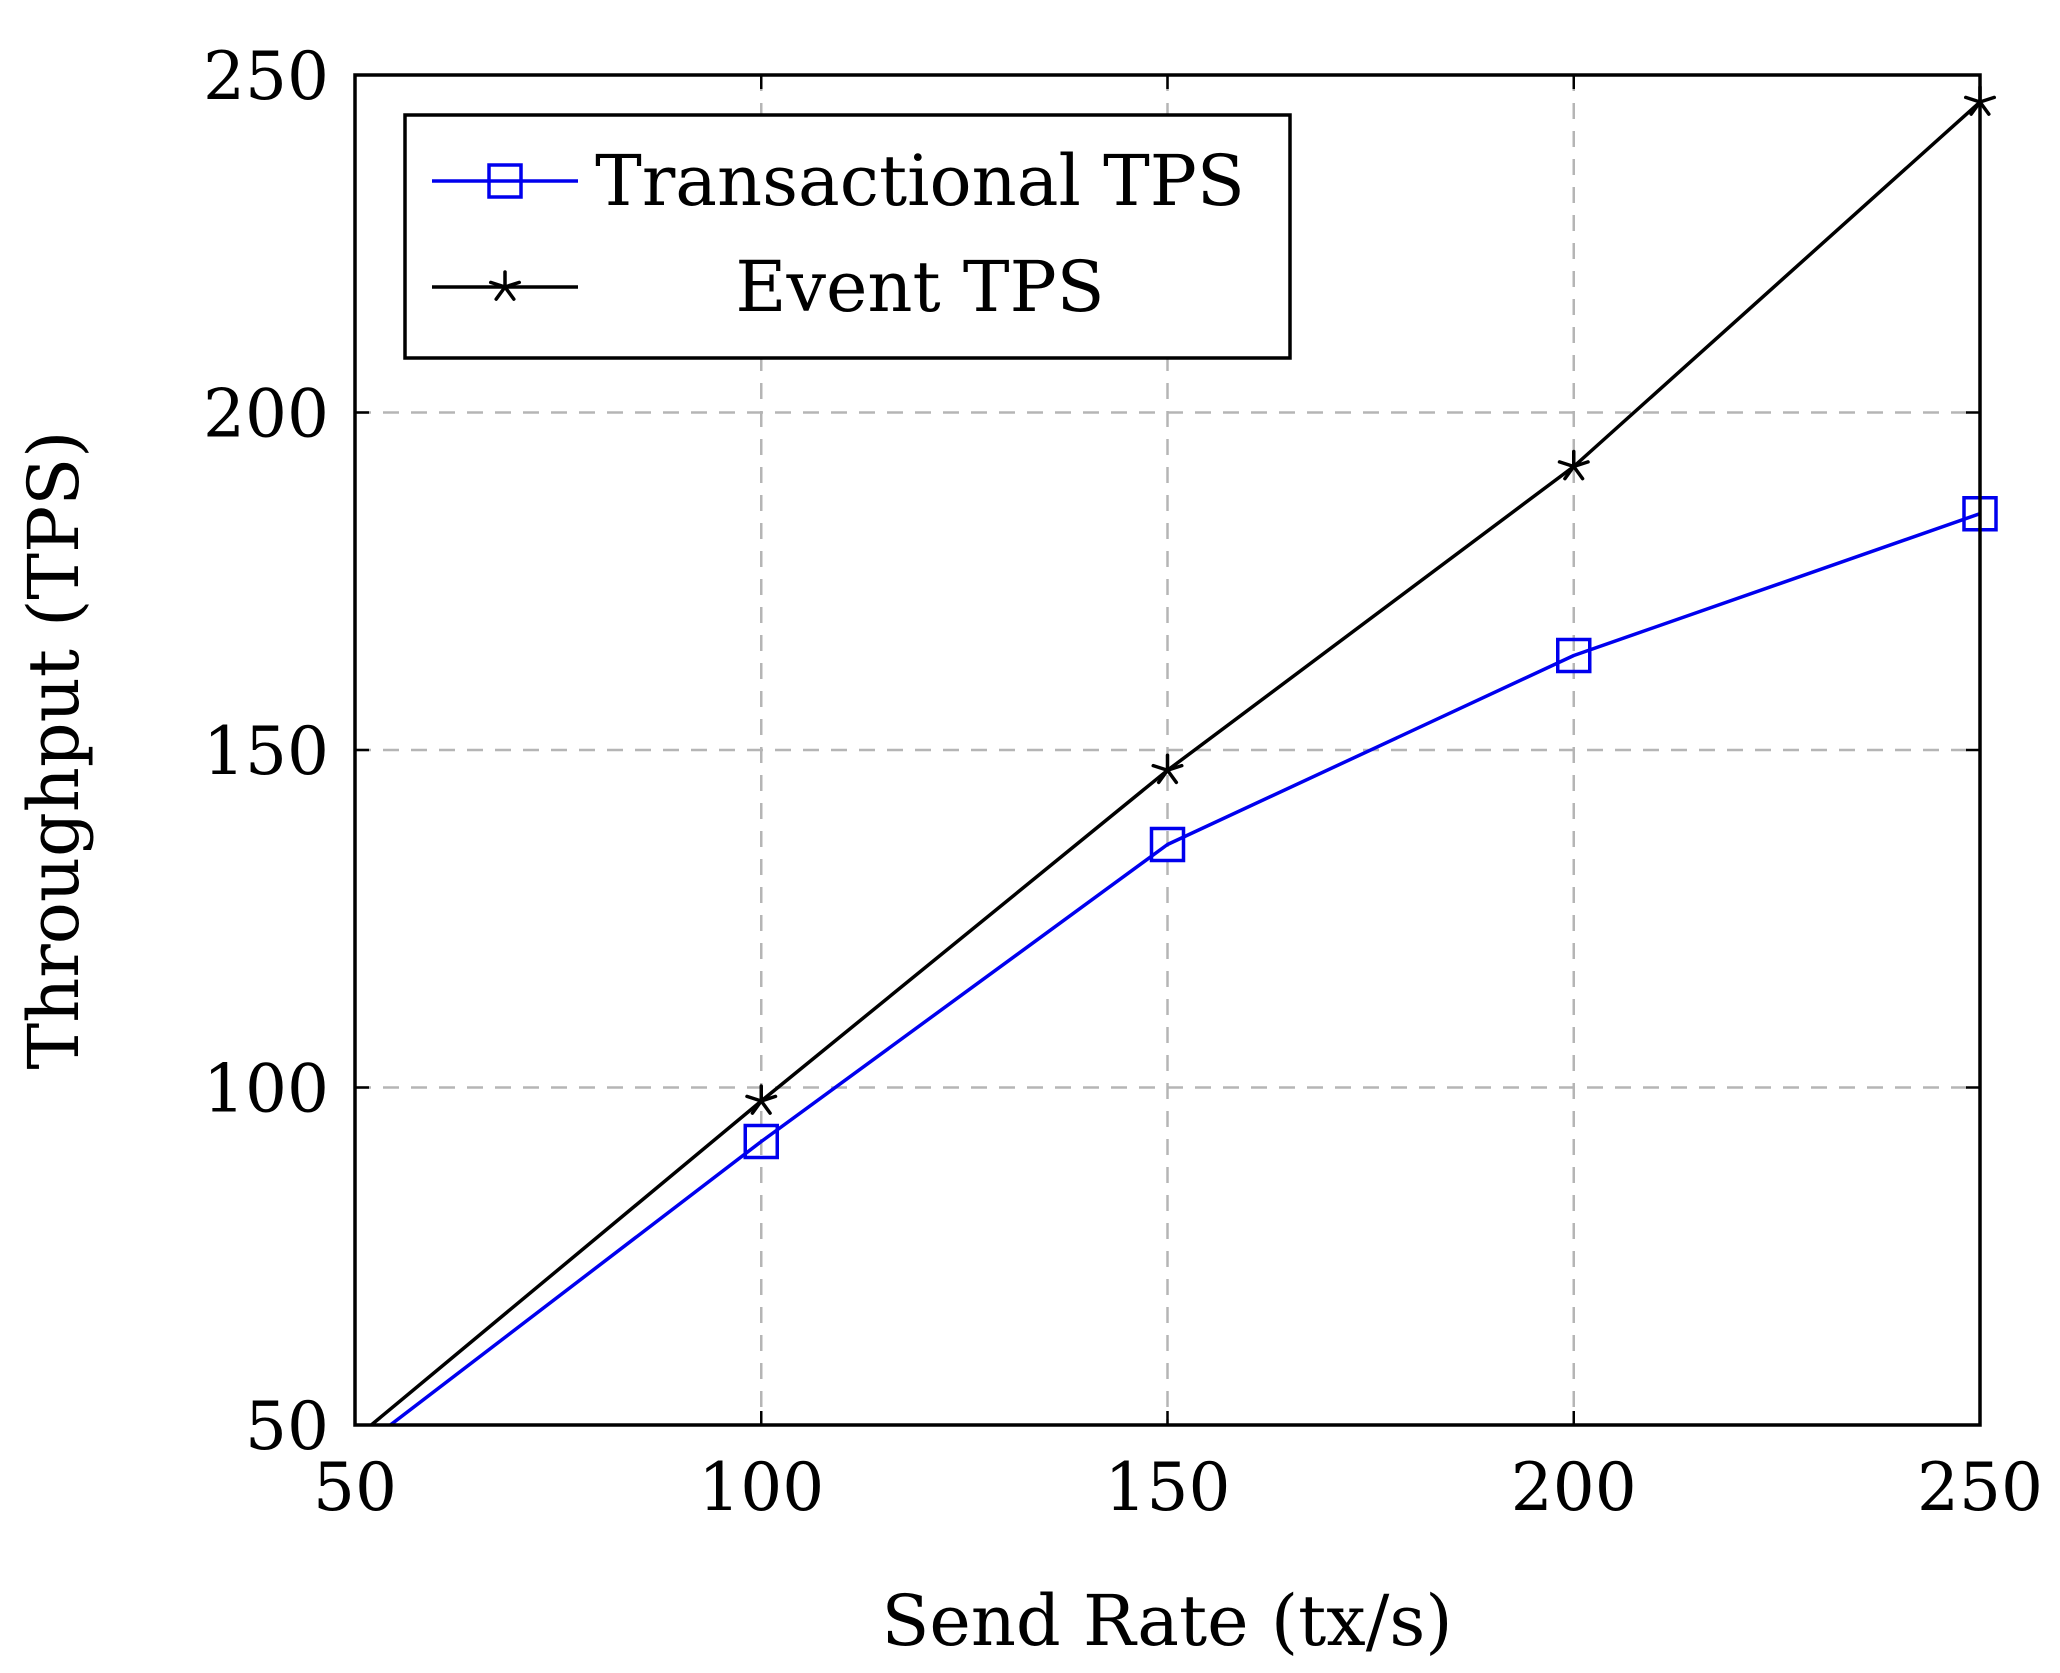  Describe the element at coordinates (266, 751) in the screenshot. I see `y-tick-label: 150` at that location.